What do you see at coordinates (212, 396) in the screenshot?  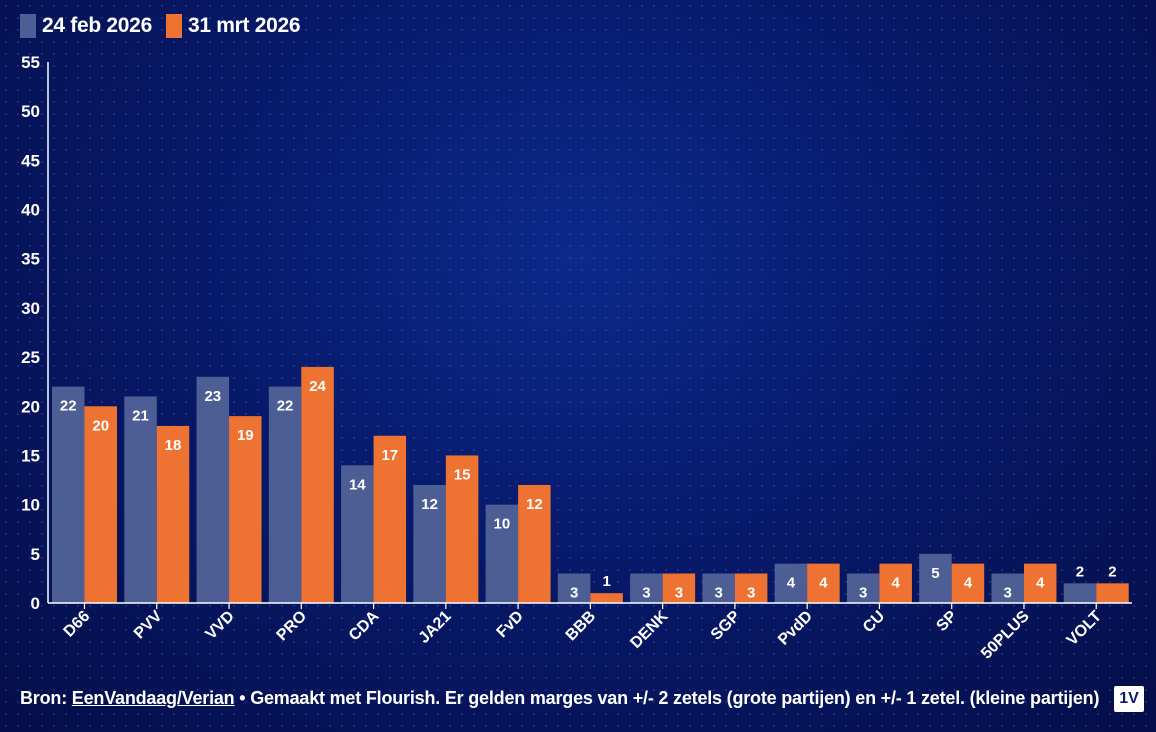 I see `data-label-vvd-series-1: 23` at bounding box center [212, 396].